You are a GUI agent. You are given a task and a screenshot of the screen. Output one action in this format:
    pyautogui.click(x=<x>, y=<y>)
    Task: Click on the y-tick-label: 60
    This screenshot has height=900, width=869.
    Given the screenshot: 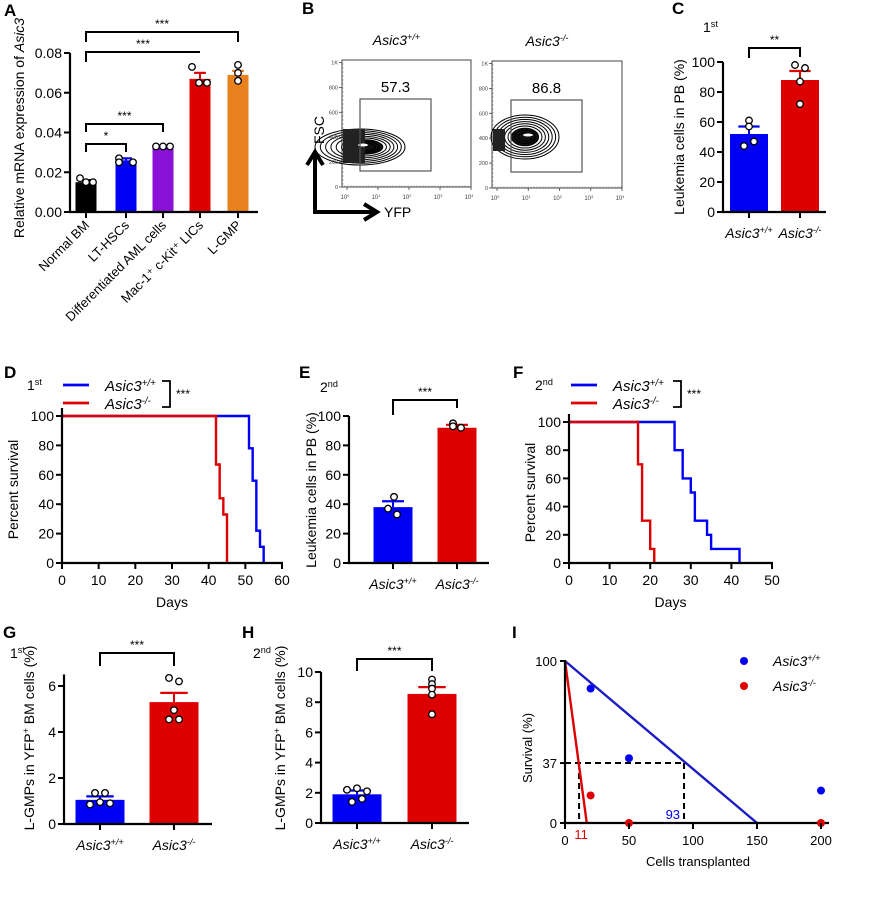 What is the action you would take?
    pyautogui.click(x=46, y=475)
    